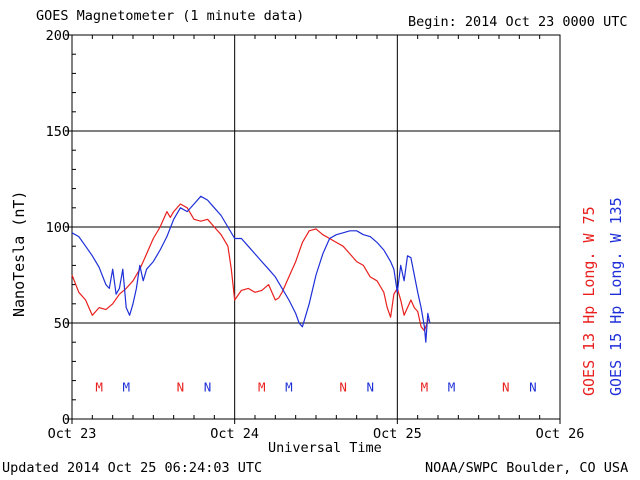 The width and height of the screenshot is (640, 480). What do you see at coordinates (58, 132) in the screenshot?
I see `y-tick-label: 150` at bounding box center [58, 132].